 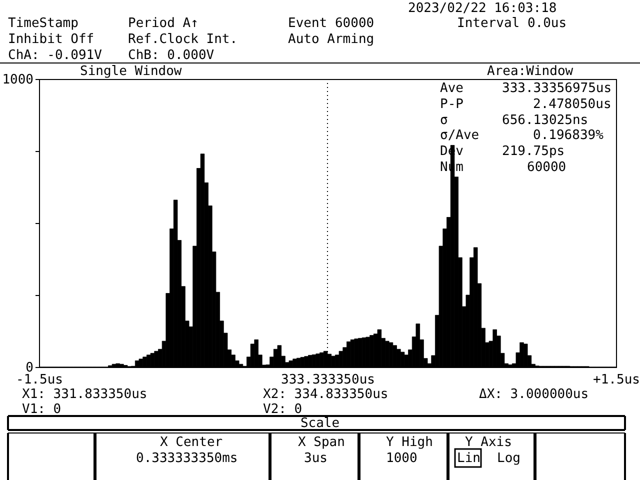 What do you see at coordinates (409, 442) in the screenshot?
I see `text: Y High` at bounding box center [409, 442].